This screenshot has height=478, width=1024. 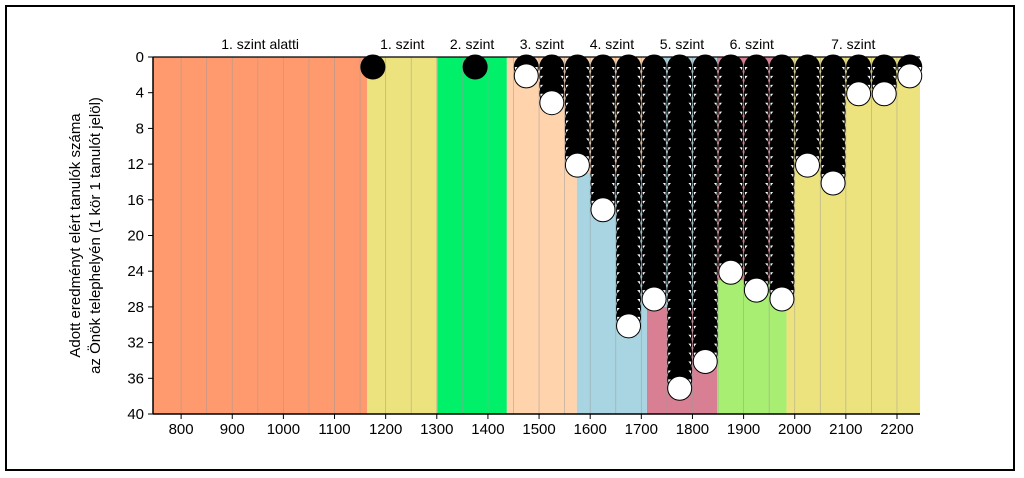 What do you see at coordinates (612, 44) in the screenshot?
I see `level-label-5: 4. szint` at bounding box center [612, 44].